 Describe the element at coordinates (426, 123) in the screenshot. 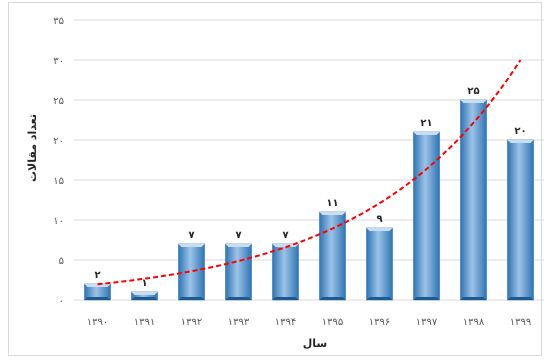

I see `data-label: ۲۱` at that location.